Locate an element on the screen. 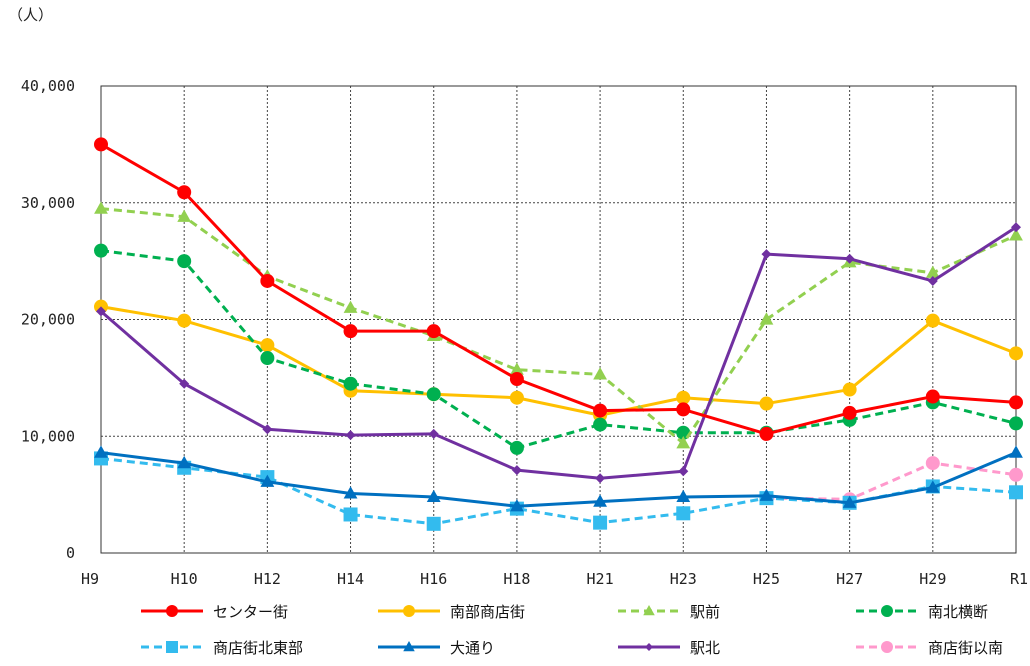 This screenshot has width=1030, height=666. legend-item: 南北横断 is located at coordinates (922, 612).